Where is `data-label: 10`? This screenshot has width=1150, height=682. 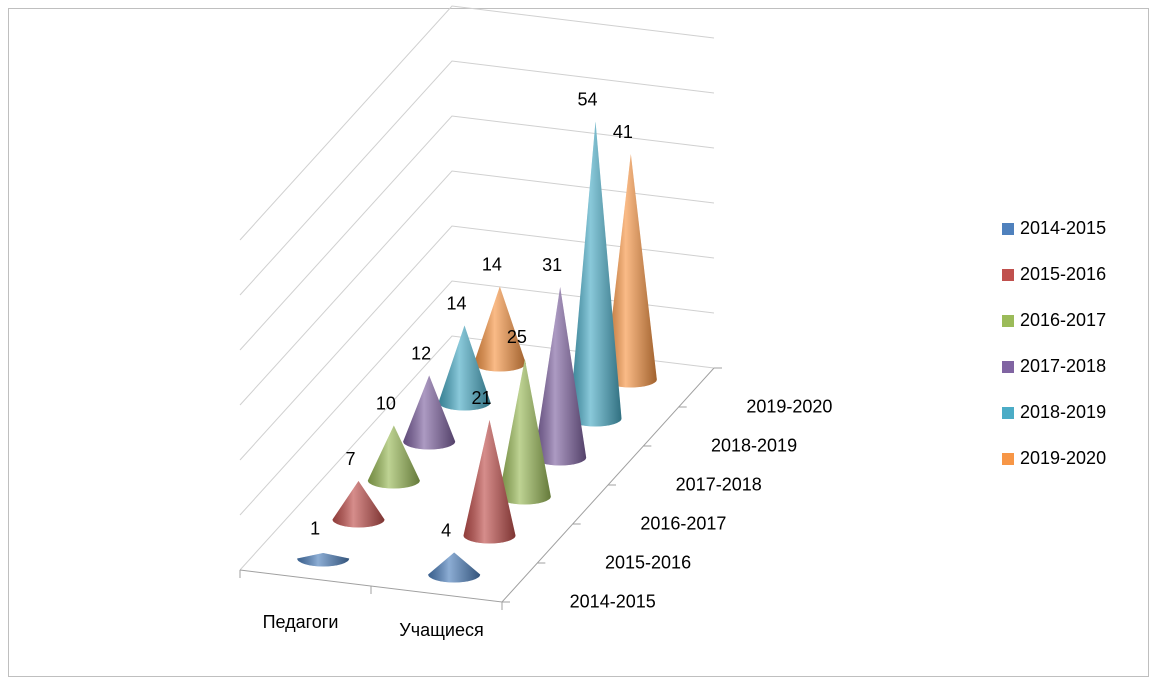 data-label: 10 is located at coordinates (386, 404).